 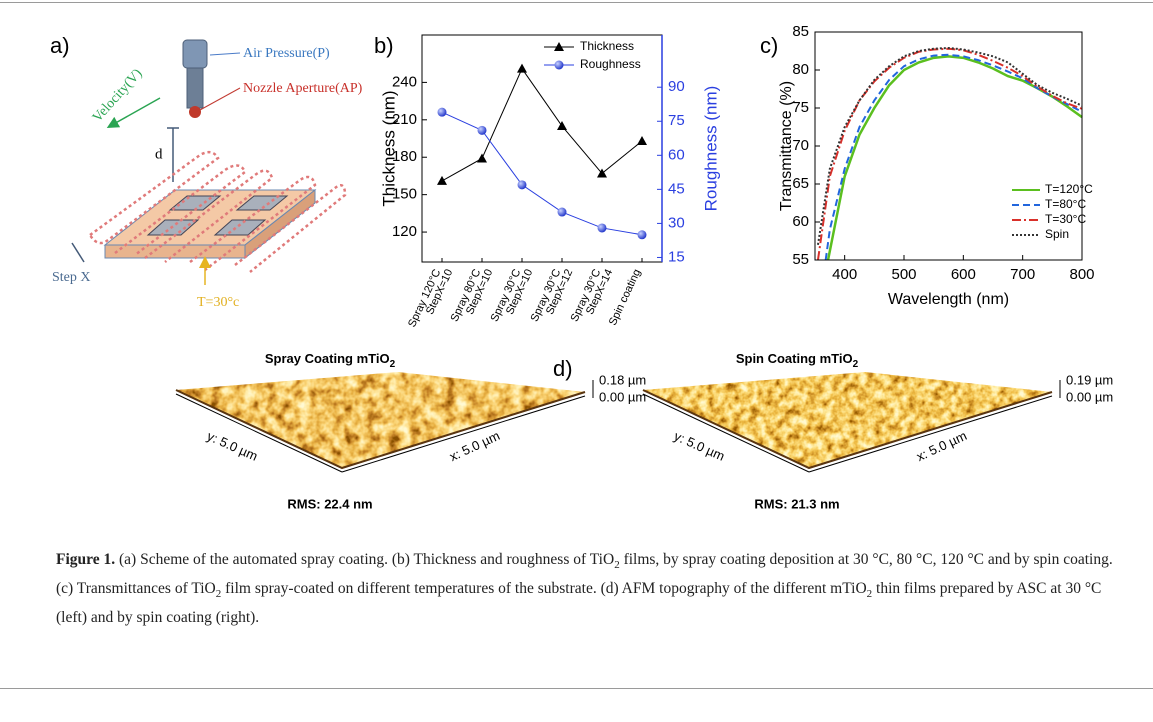 What do you see at coordinates (903, 274) in the screenshot?
I see `x-tick-label: 500` at bounding box center [903, 274].